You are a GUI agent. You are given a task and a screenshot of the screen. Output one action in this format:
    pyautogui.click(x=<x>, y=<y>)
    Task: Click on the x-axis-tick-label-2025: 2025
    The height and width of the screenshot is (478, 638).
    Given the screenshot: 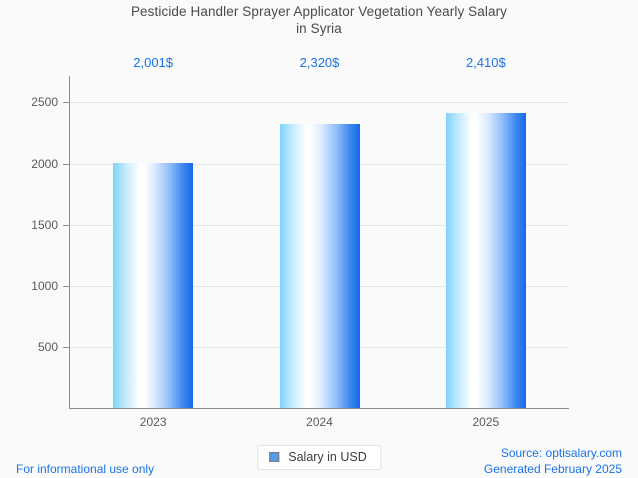 What is the action you would take?
    pyautogui.click(x=486, y=422)
    